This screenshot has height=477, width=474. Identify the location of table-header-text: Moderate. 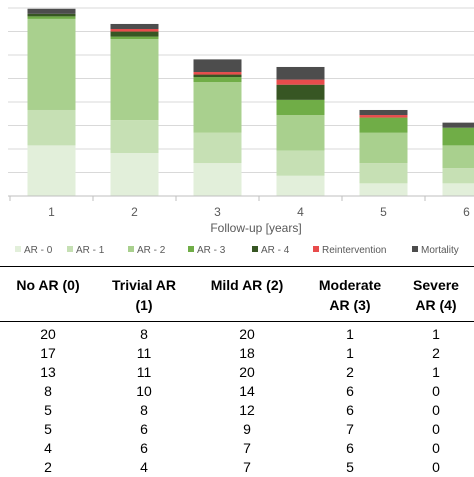
(350, 285).